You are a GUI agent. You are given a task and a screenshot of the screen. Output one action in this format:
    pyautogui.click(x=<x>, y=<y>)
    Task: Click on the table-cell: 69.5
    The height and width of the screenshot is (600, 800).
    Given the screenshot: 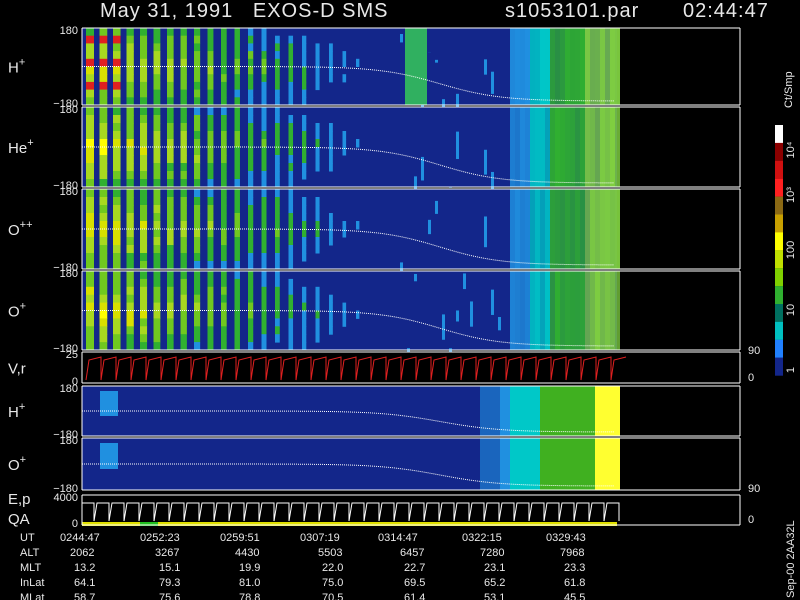 What is the action you would take?
    pyautogui.click(x=414, y=583)
    